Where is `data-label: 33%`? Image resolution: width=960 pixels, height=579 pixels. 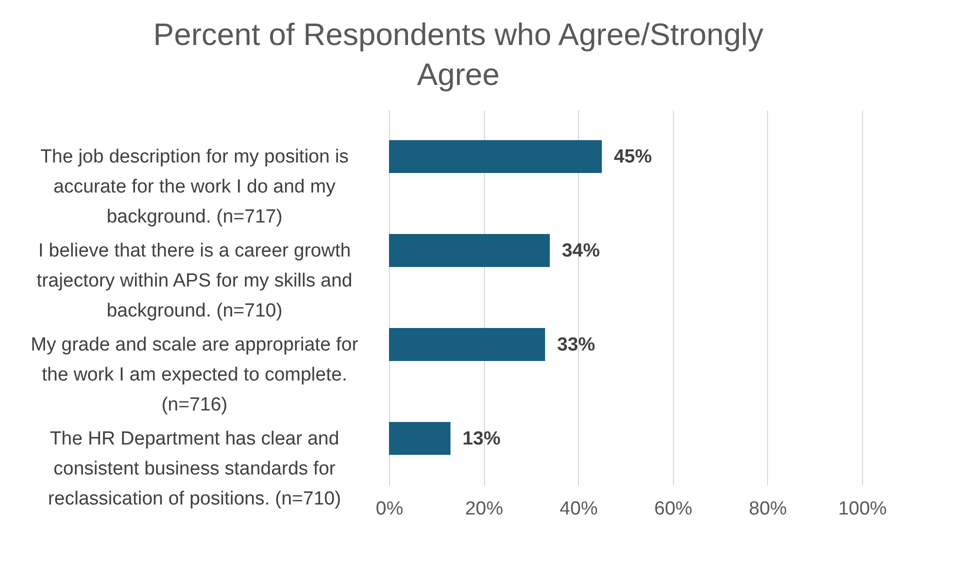 data-label: 33% is located at coordinates (576, 345).